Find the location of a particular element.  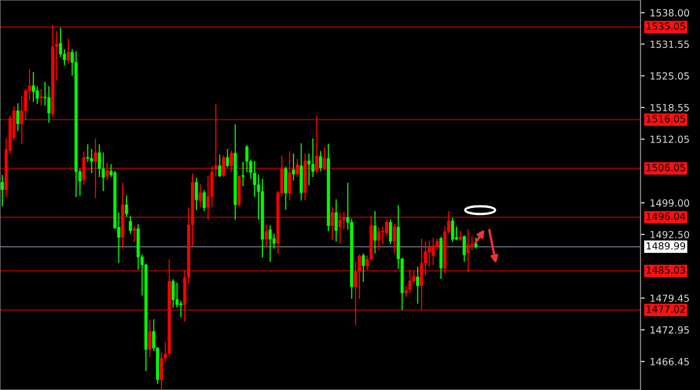

ref-line-label: 1516.05 is located at coordinates (665, 118).